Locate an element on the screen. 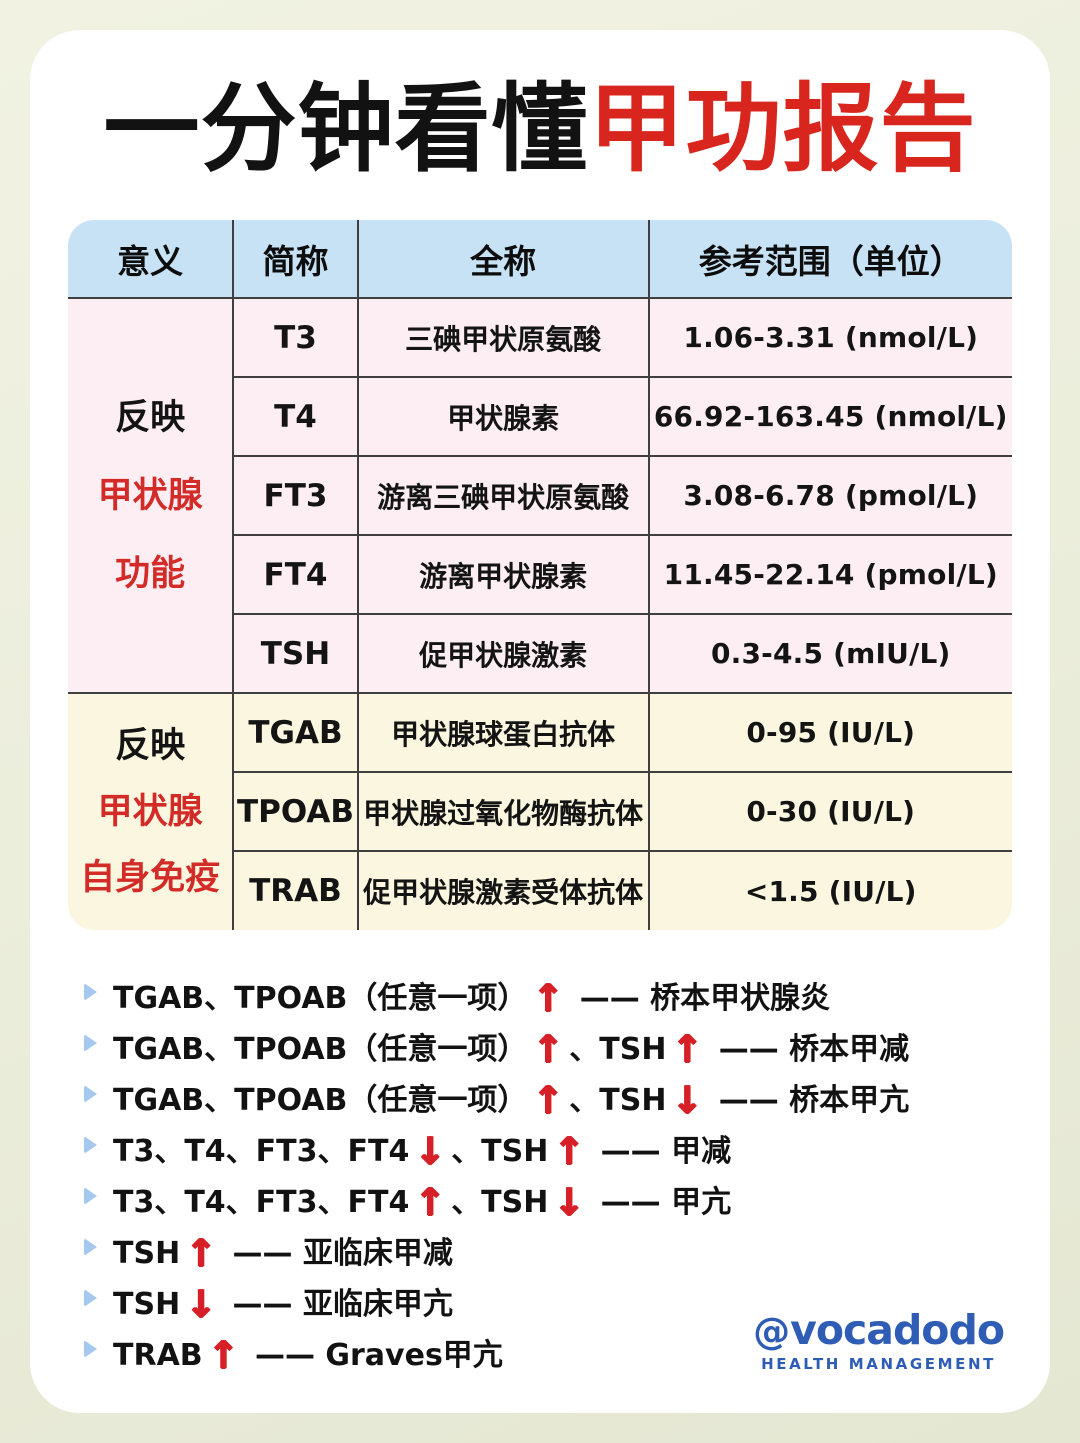 The width and height of the screenshot is (1080, 1443). abbr-cell: FT3 is located at coordinates (295, 496).